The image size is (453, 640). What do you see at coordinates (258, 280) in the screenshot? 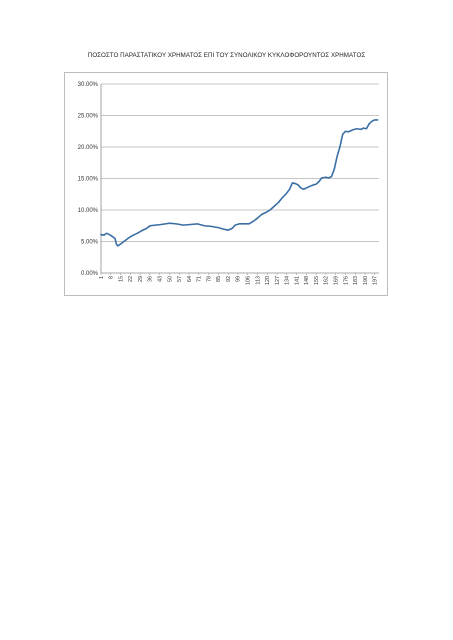
I see `x-tick-label: 113` at bounding box center [258, 280].